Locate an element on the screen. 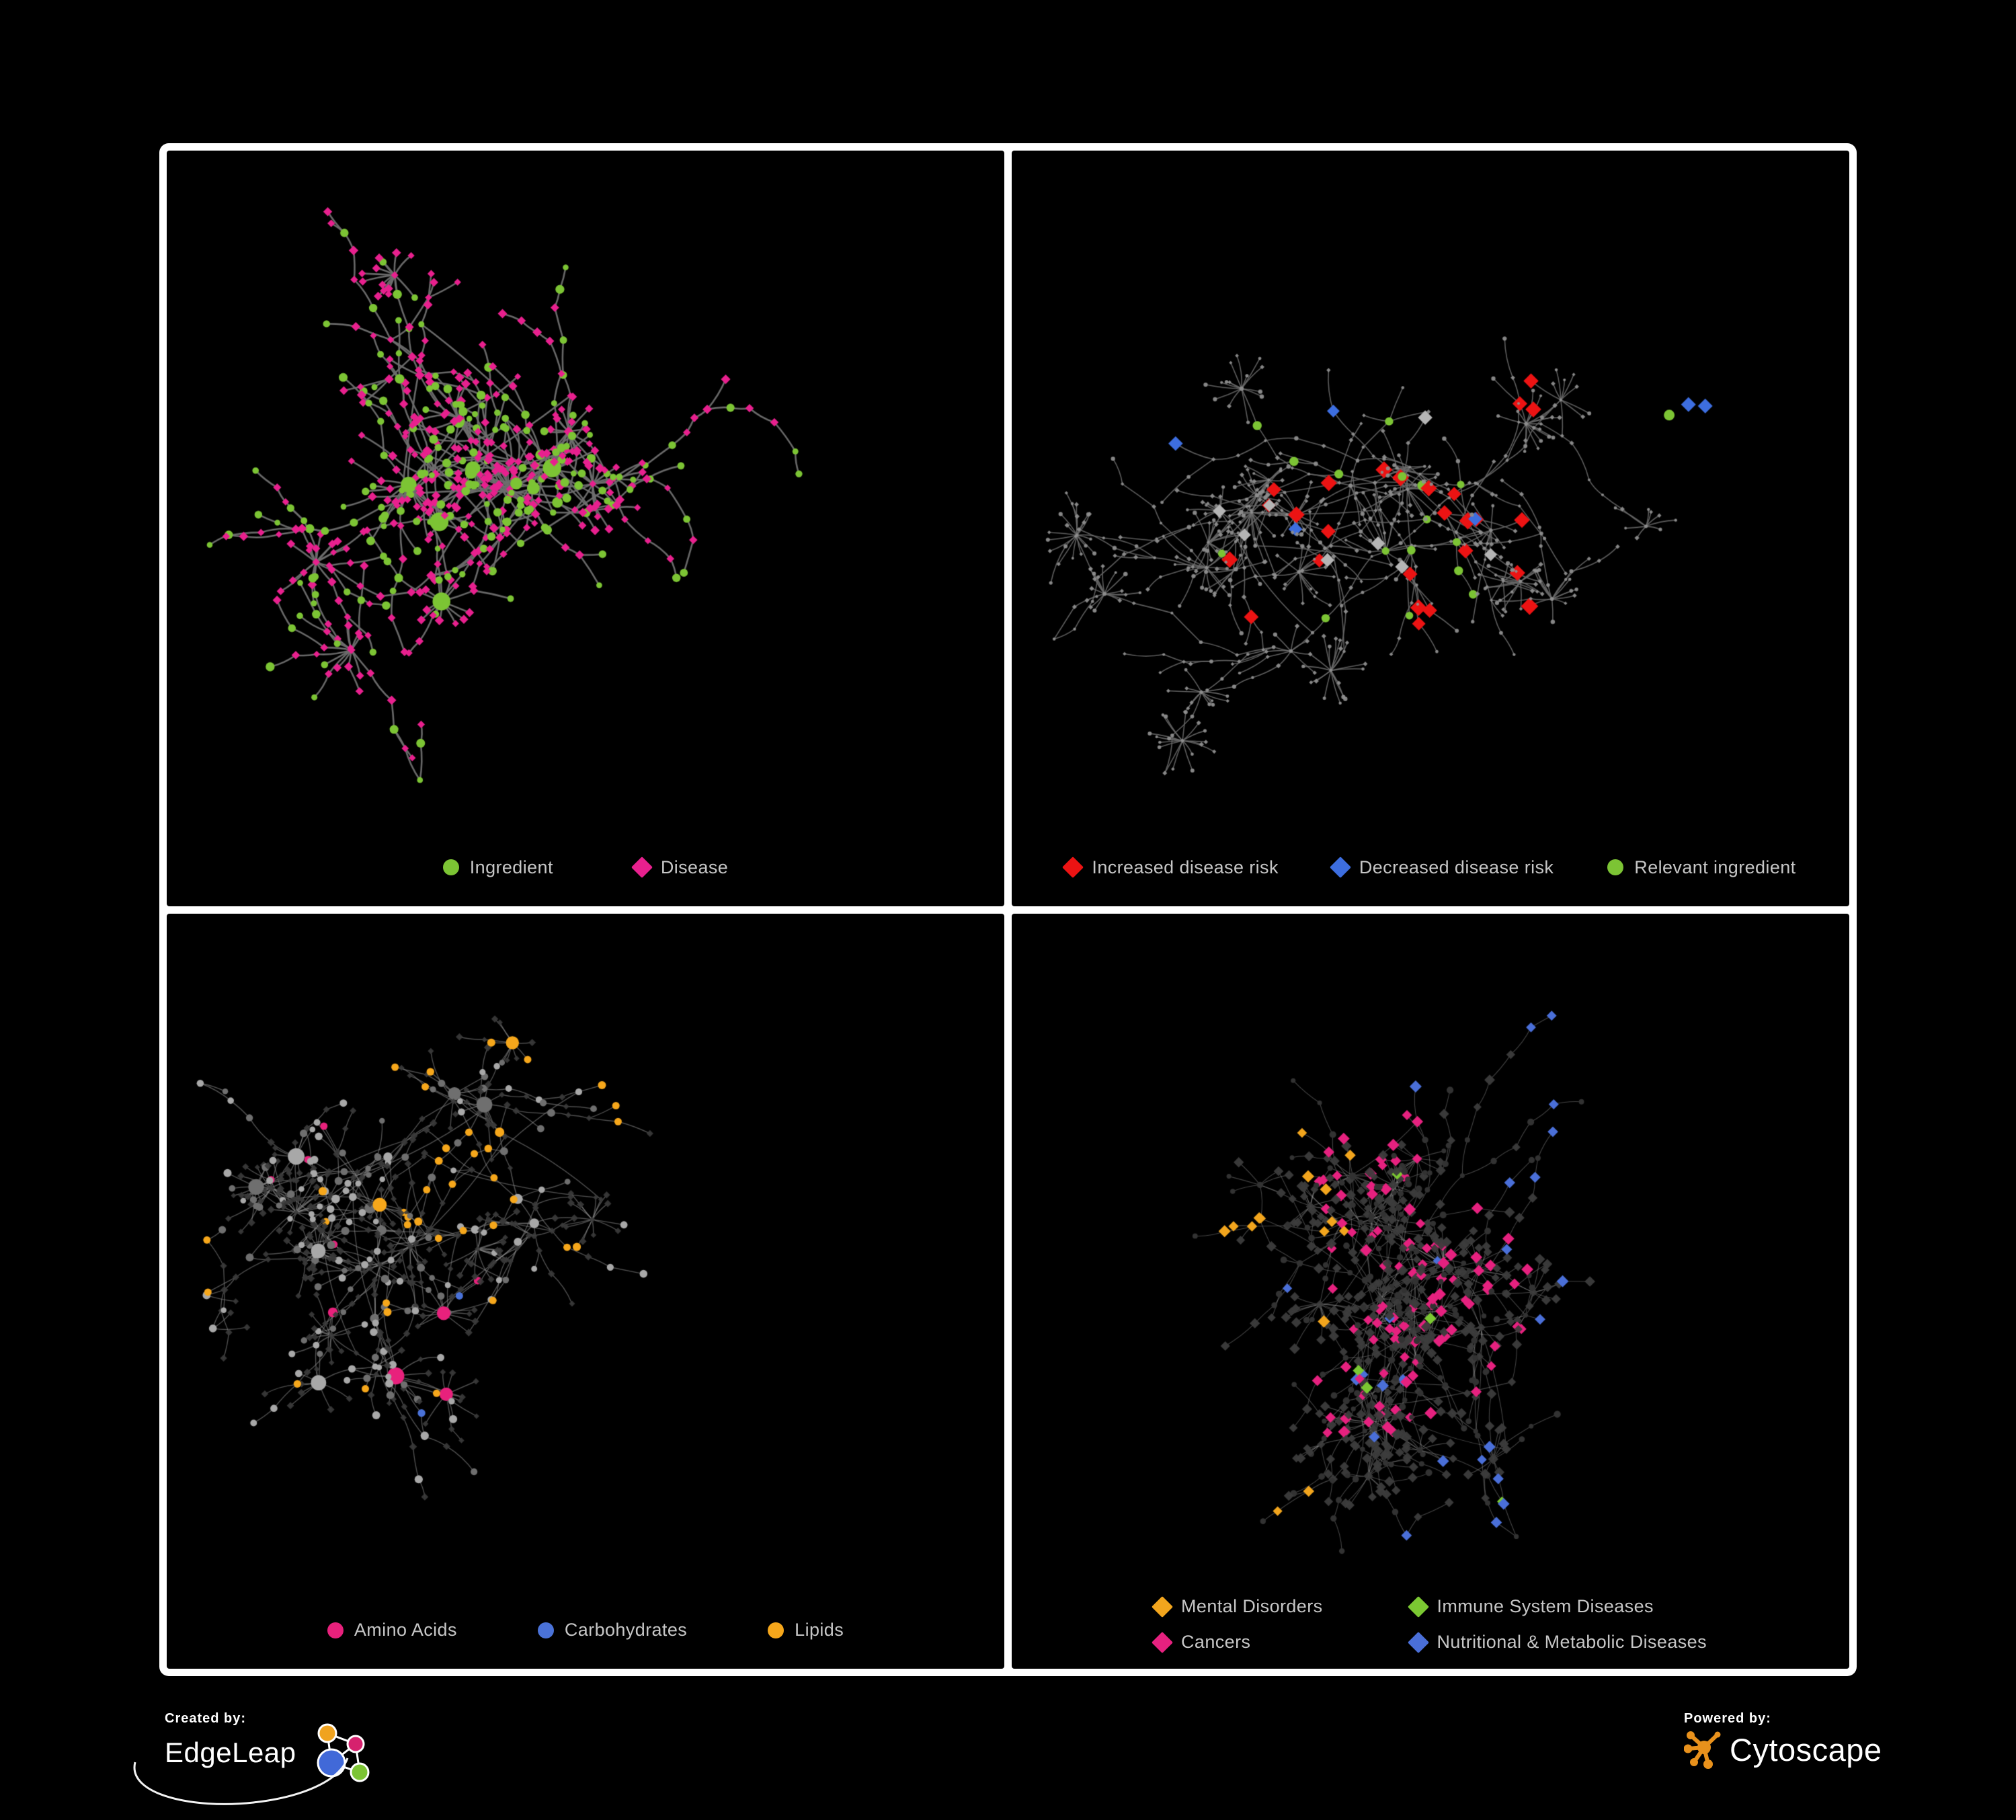 This screenshot has width=2016, height=1820. legend-item-ingredient: Ingredient is located at coordinates (497, 867).